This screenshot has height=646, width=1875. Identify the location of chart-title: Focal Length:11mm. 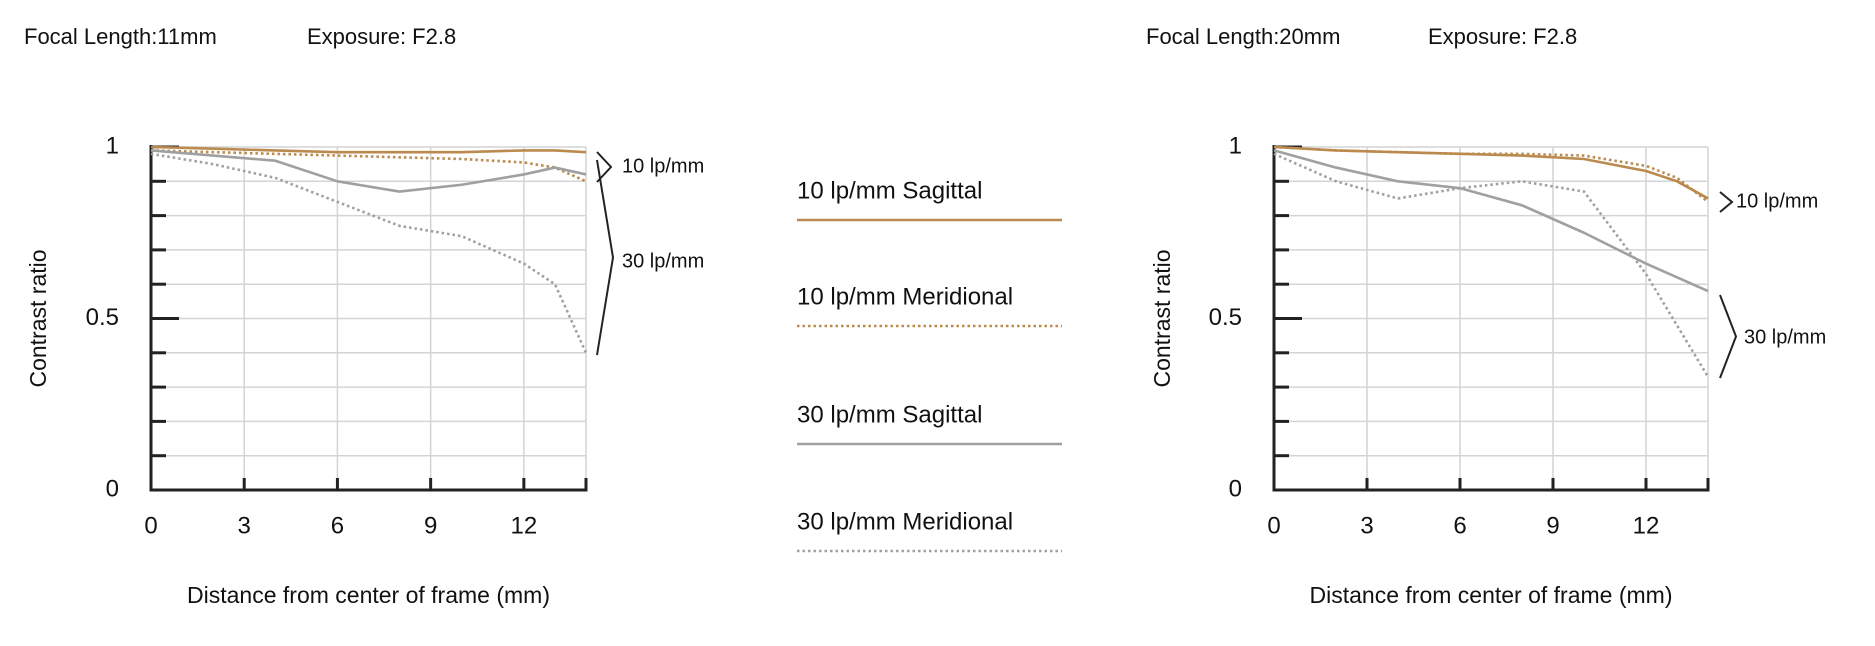
(120, 36).